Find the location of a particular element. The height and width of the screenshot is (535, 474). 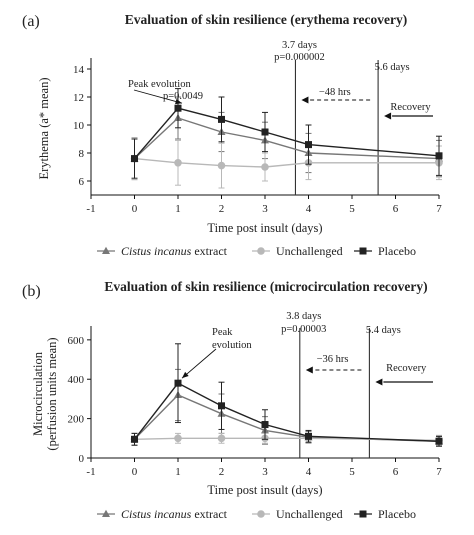

series-circle is located at coordinates (286, 163).